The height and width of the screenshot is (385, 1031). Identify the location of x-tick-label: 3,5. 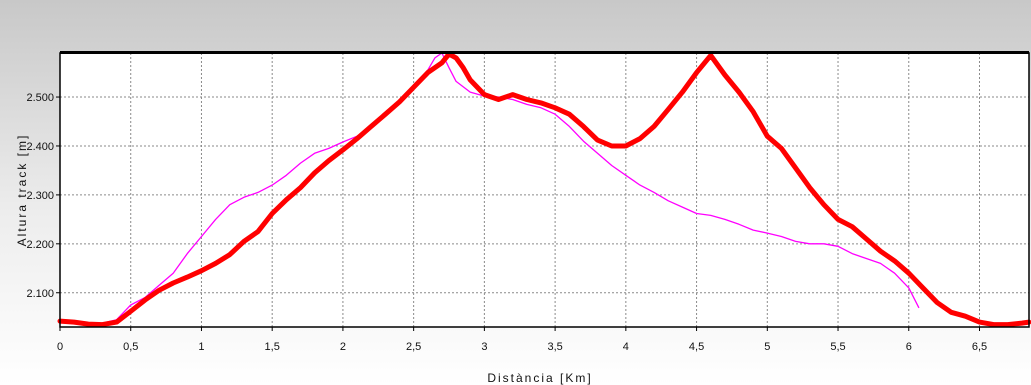
(554, 347).